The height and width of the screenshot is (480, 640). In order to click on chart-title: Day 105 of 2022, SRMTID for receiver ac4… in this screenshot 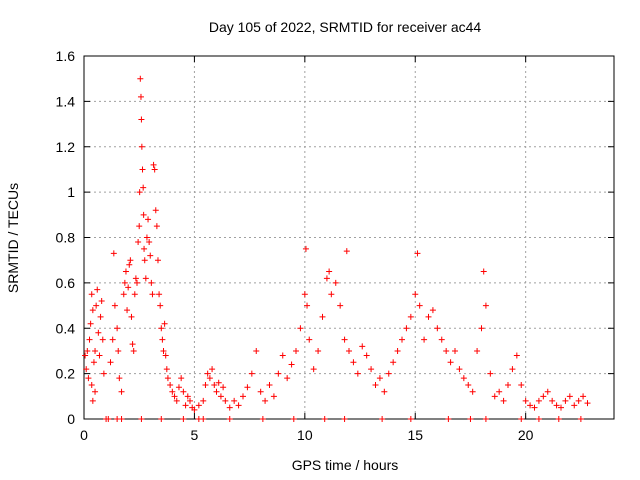, I will do `click(345, 27)`.